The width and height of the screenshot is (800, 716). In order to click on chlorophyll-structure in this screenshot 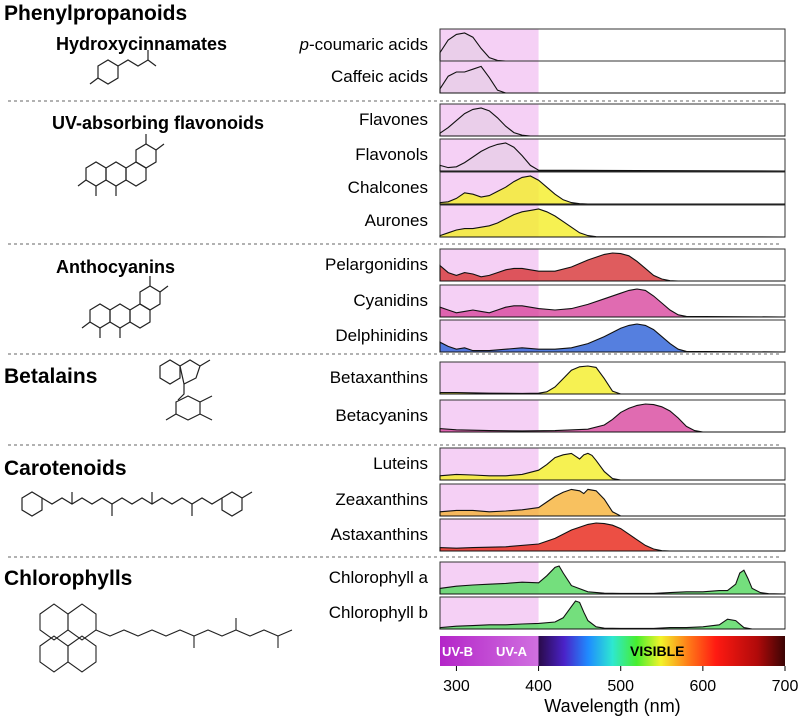, I will do `click(166, 638)`.